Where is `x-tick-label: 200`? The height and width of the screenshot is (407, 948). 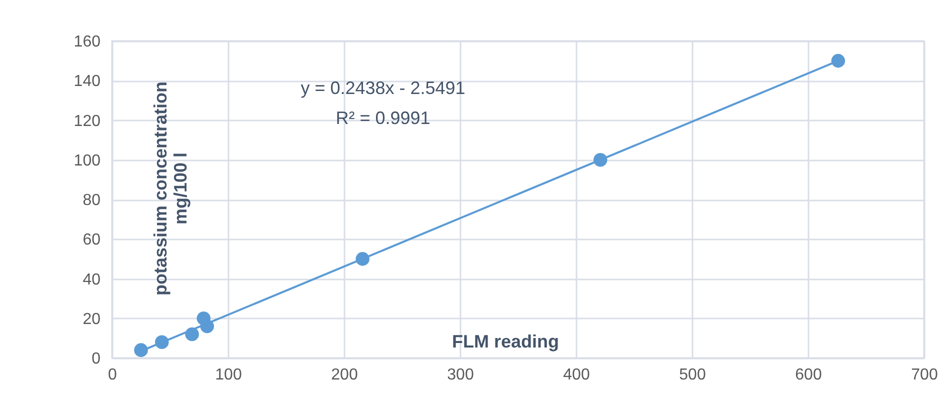 x-tick-label: 200 is located at coordinates (344, 375).